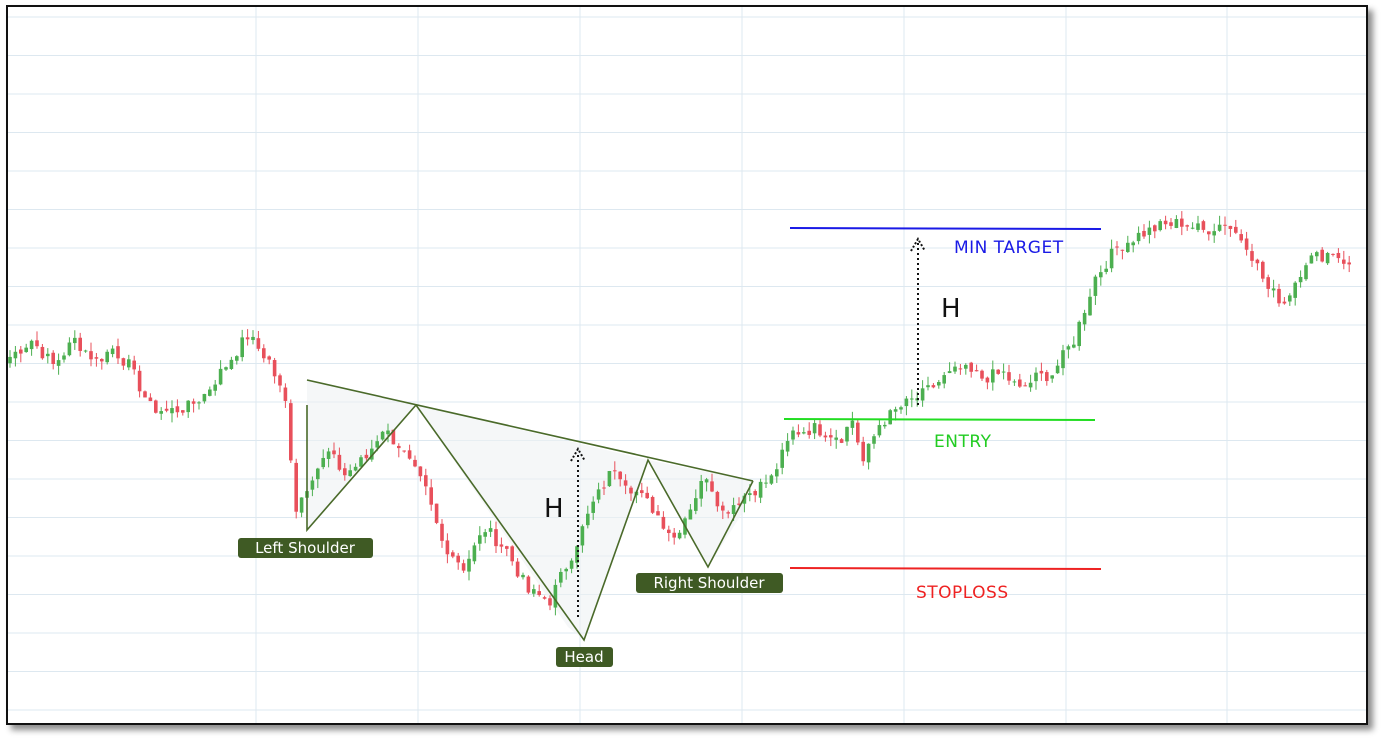  I want to click on height-label-left: H, so click(554, 509).